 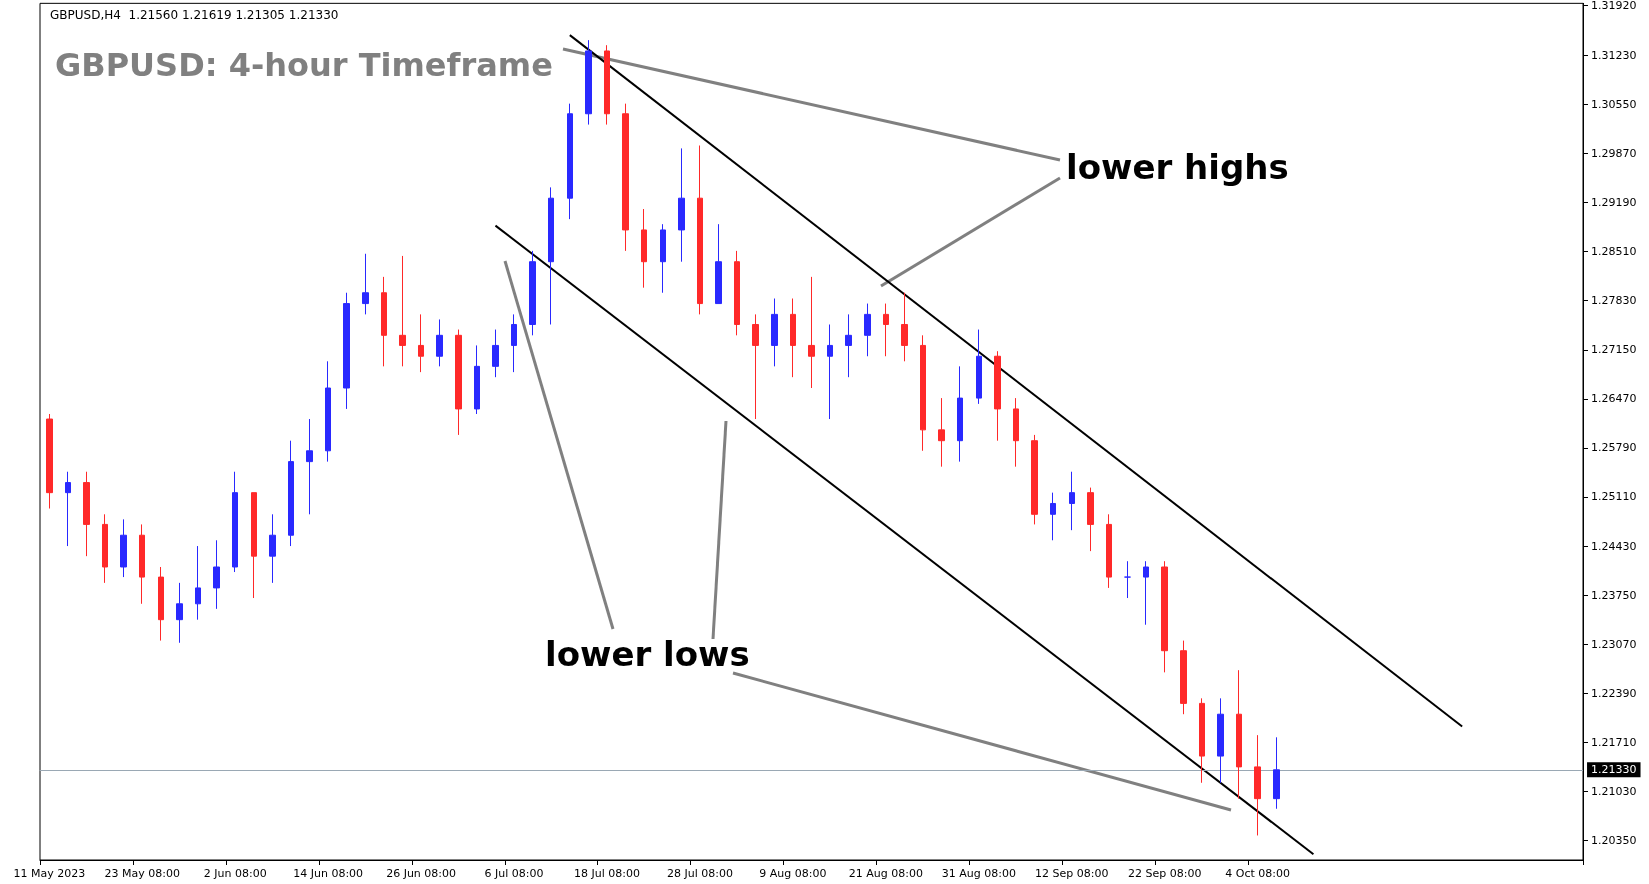 What do you see at coordinates (514, 873) in the screenshot?
I see `x-tick-label: 6 Jul 08:00` at bounding box center [514, 873].